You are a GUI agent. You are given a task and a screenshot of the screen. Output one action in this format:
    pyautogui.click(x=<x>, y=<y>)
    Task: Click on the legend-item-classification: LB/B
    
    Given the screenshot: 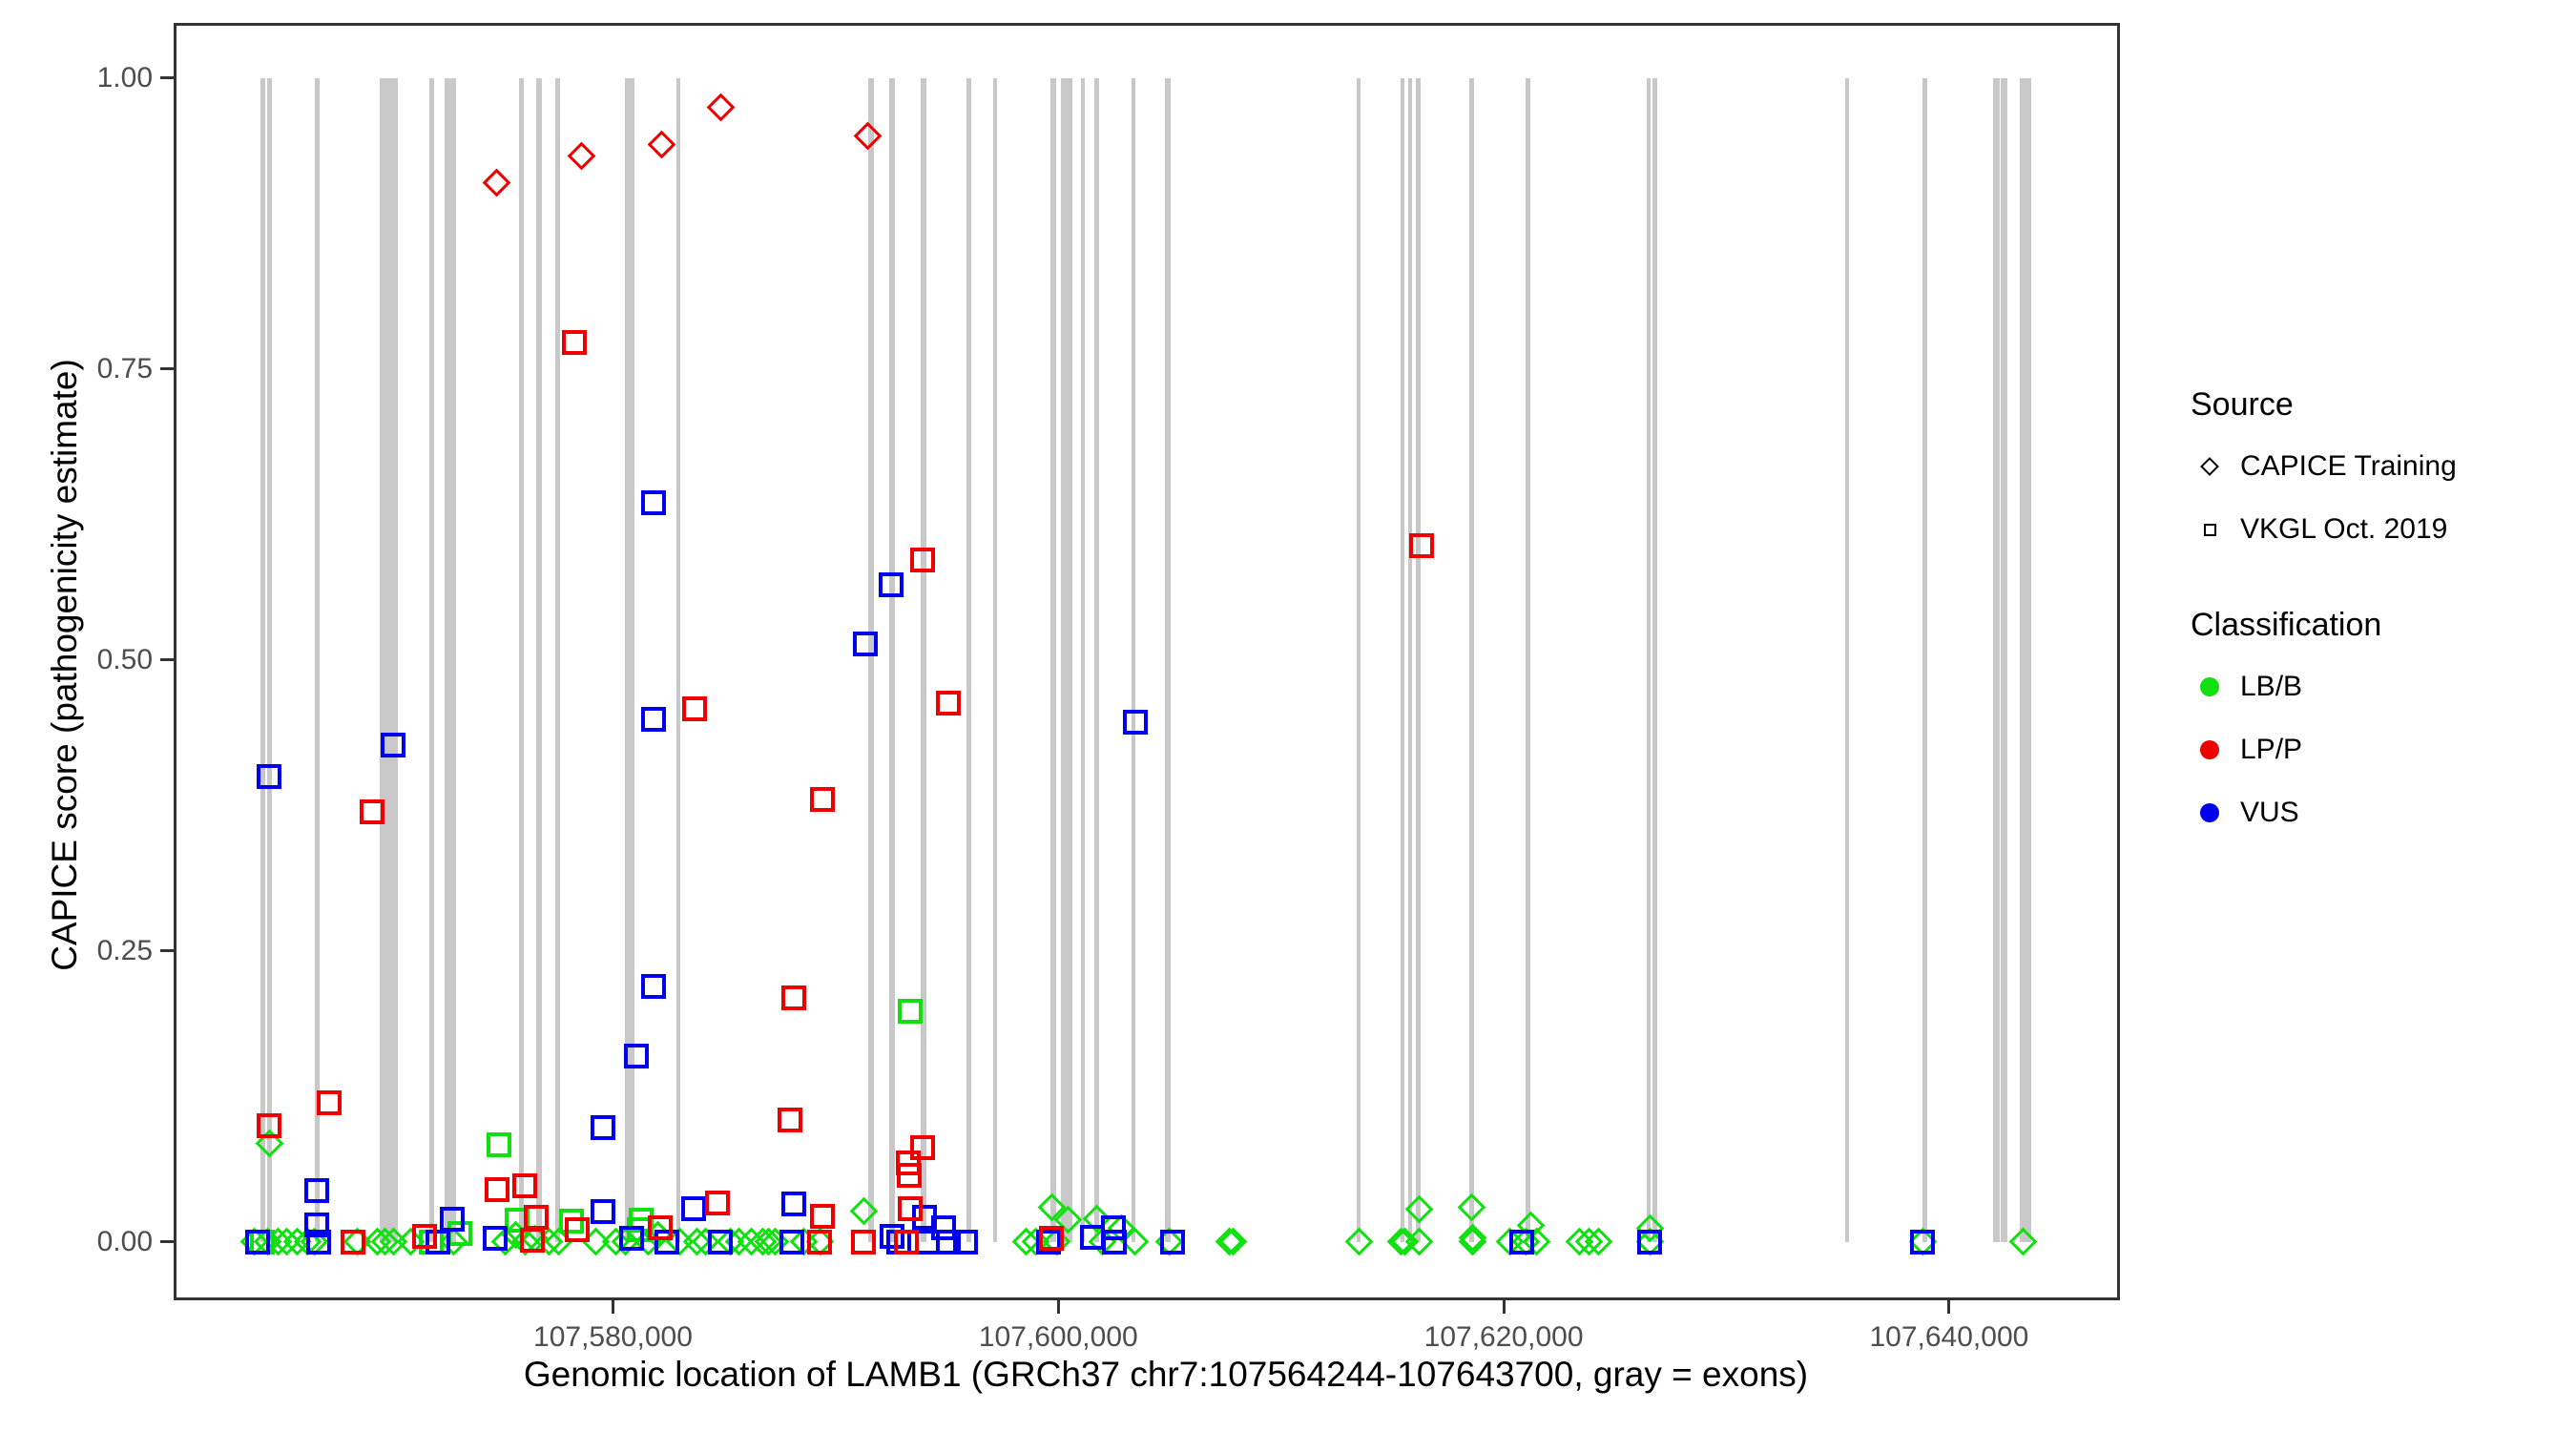 What is the action you would take?
    pyautogui.click(x=2383, y=687)
    